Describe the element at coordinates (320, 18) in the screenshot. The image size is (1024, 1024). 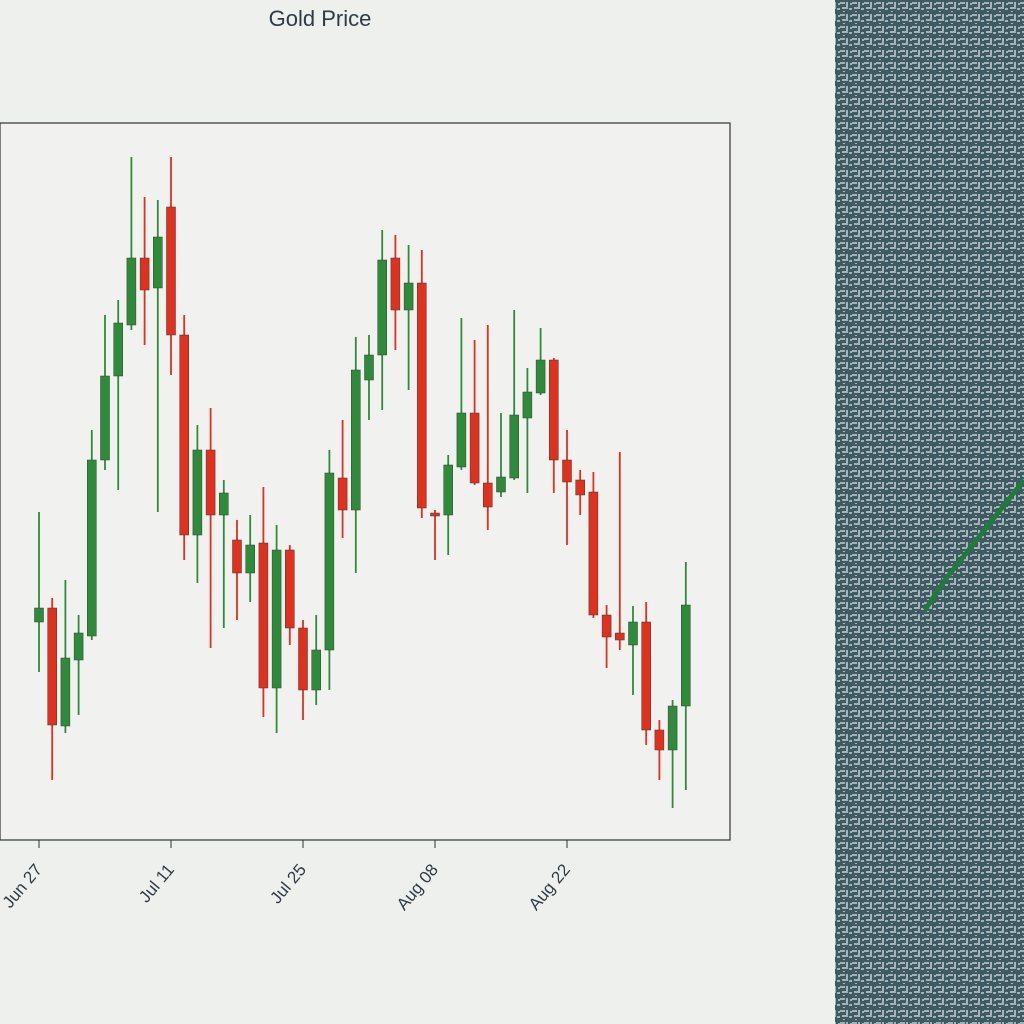
I see `chart-title: Gold Price` at that location.